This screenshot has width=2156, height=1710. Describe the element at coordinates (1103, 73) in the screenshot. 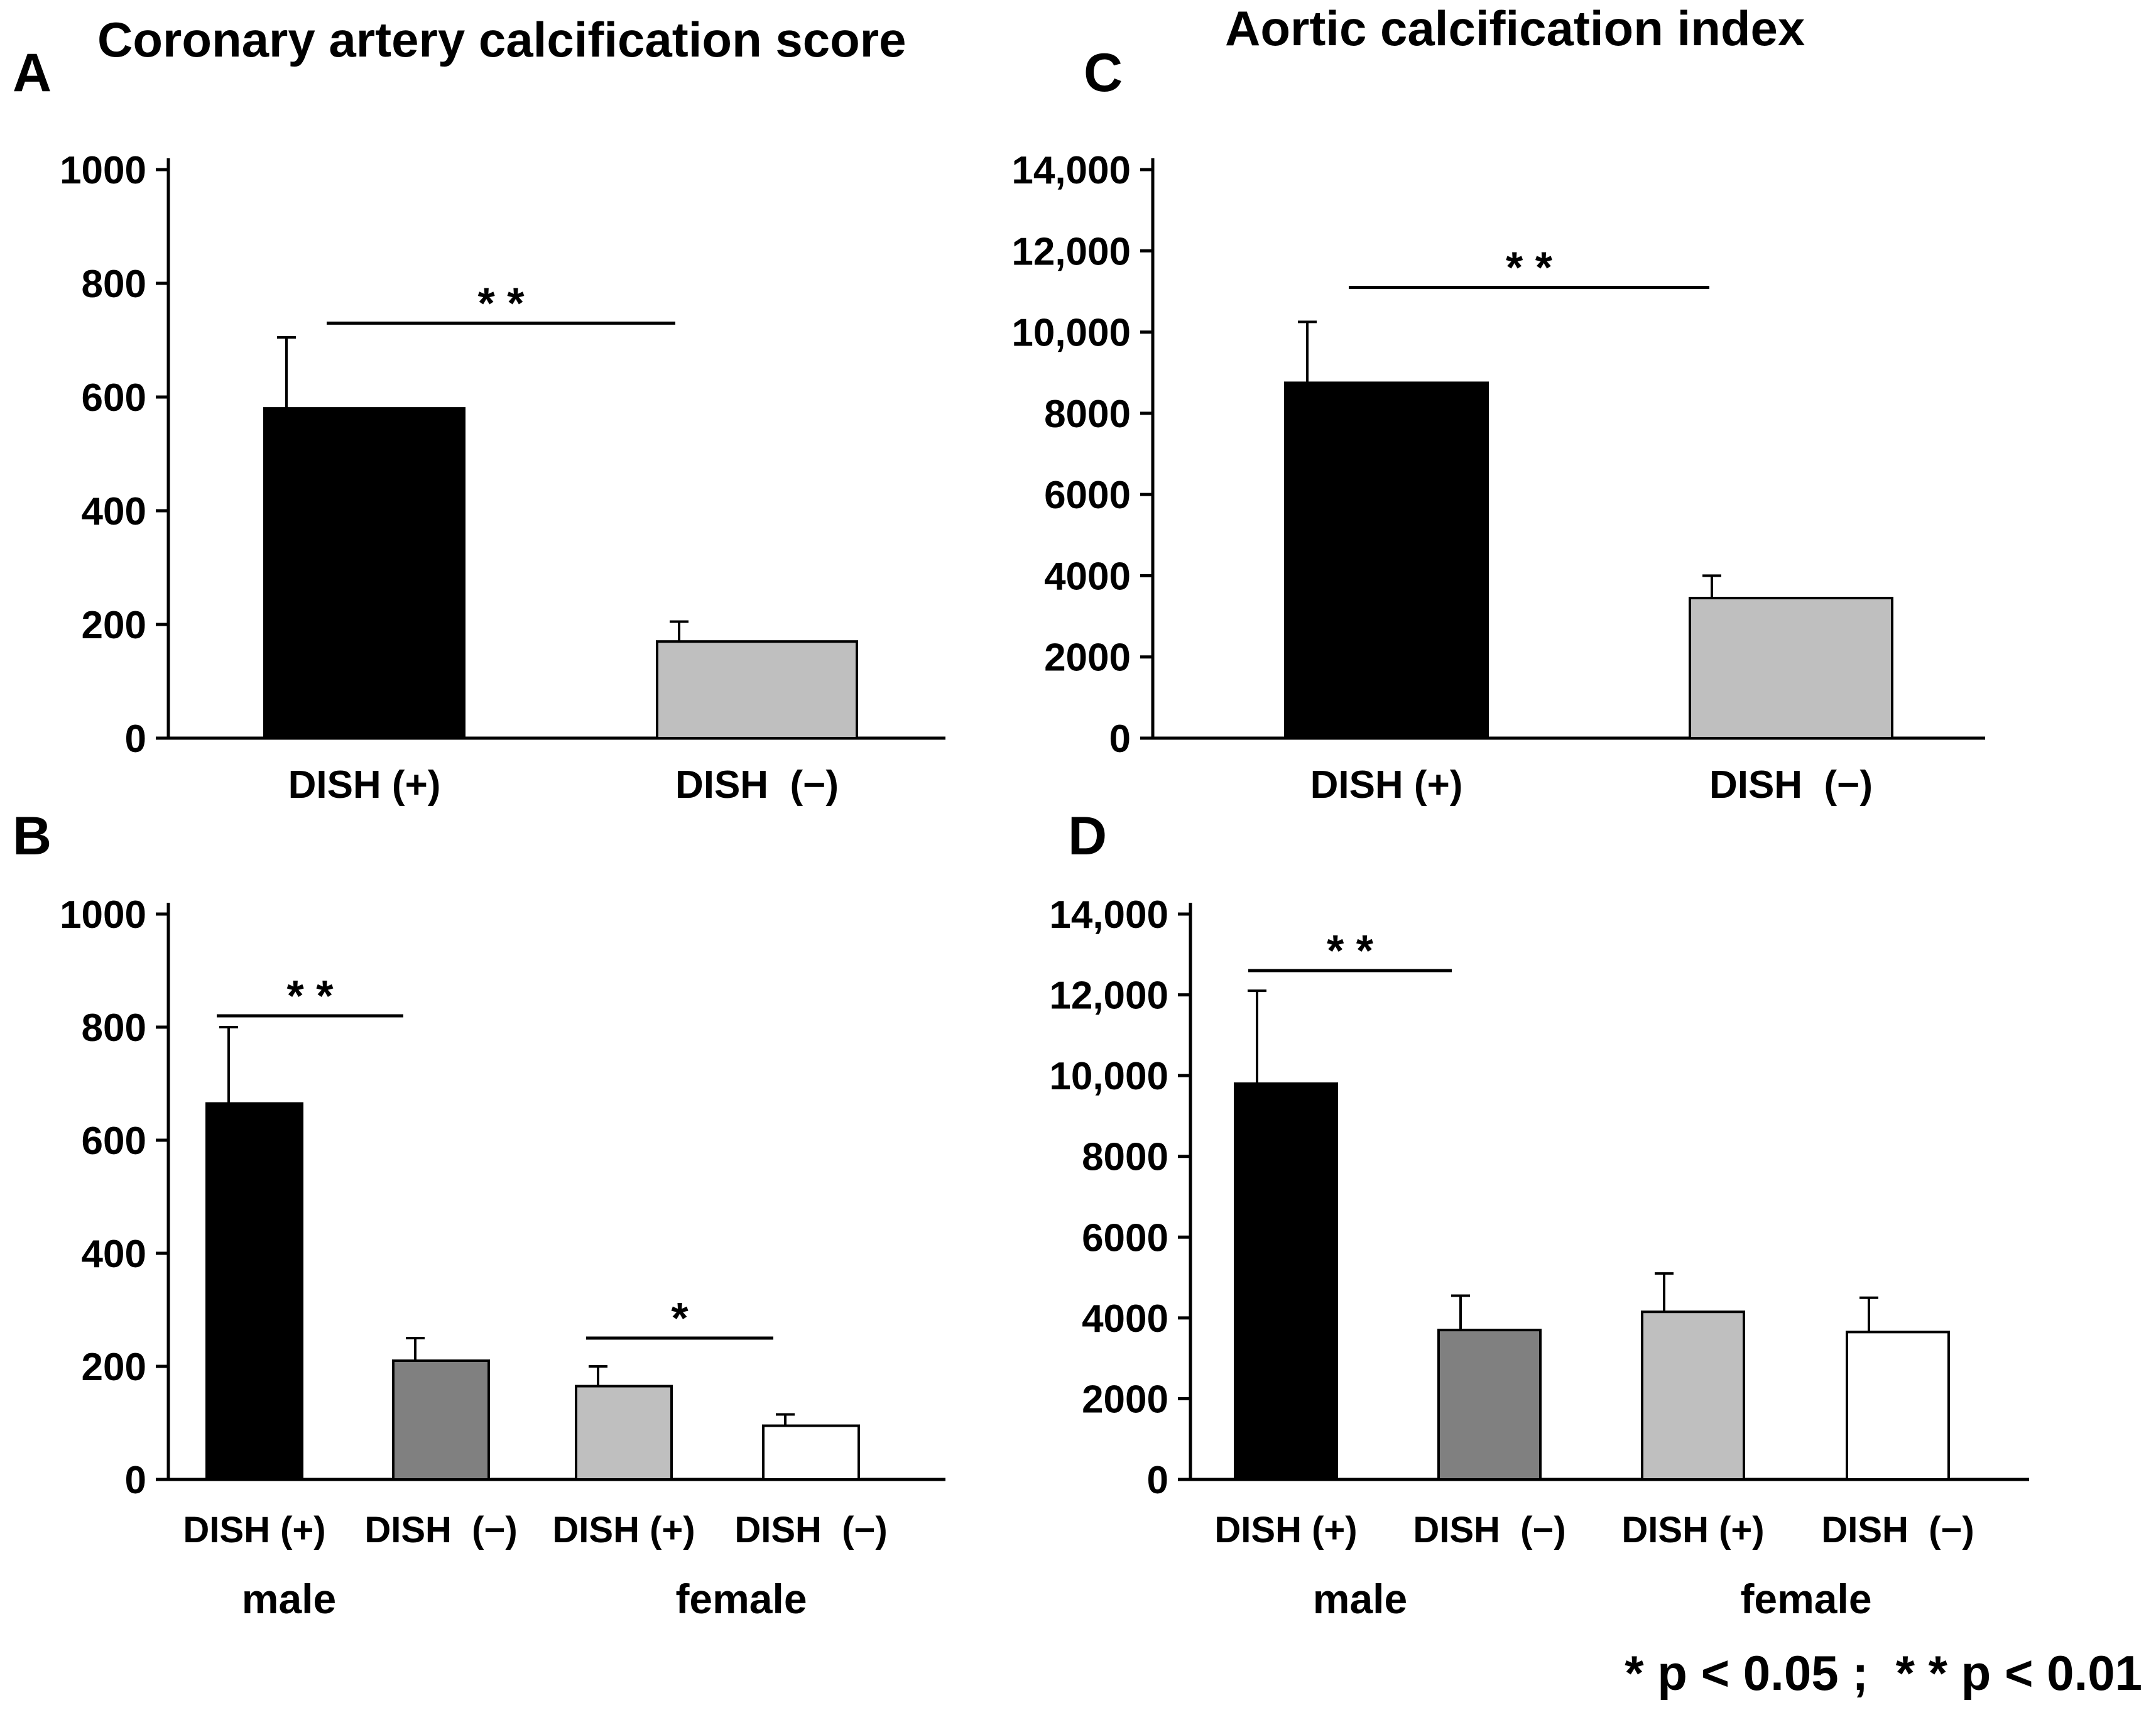

I see `panel-letter: C` at that location.